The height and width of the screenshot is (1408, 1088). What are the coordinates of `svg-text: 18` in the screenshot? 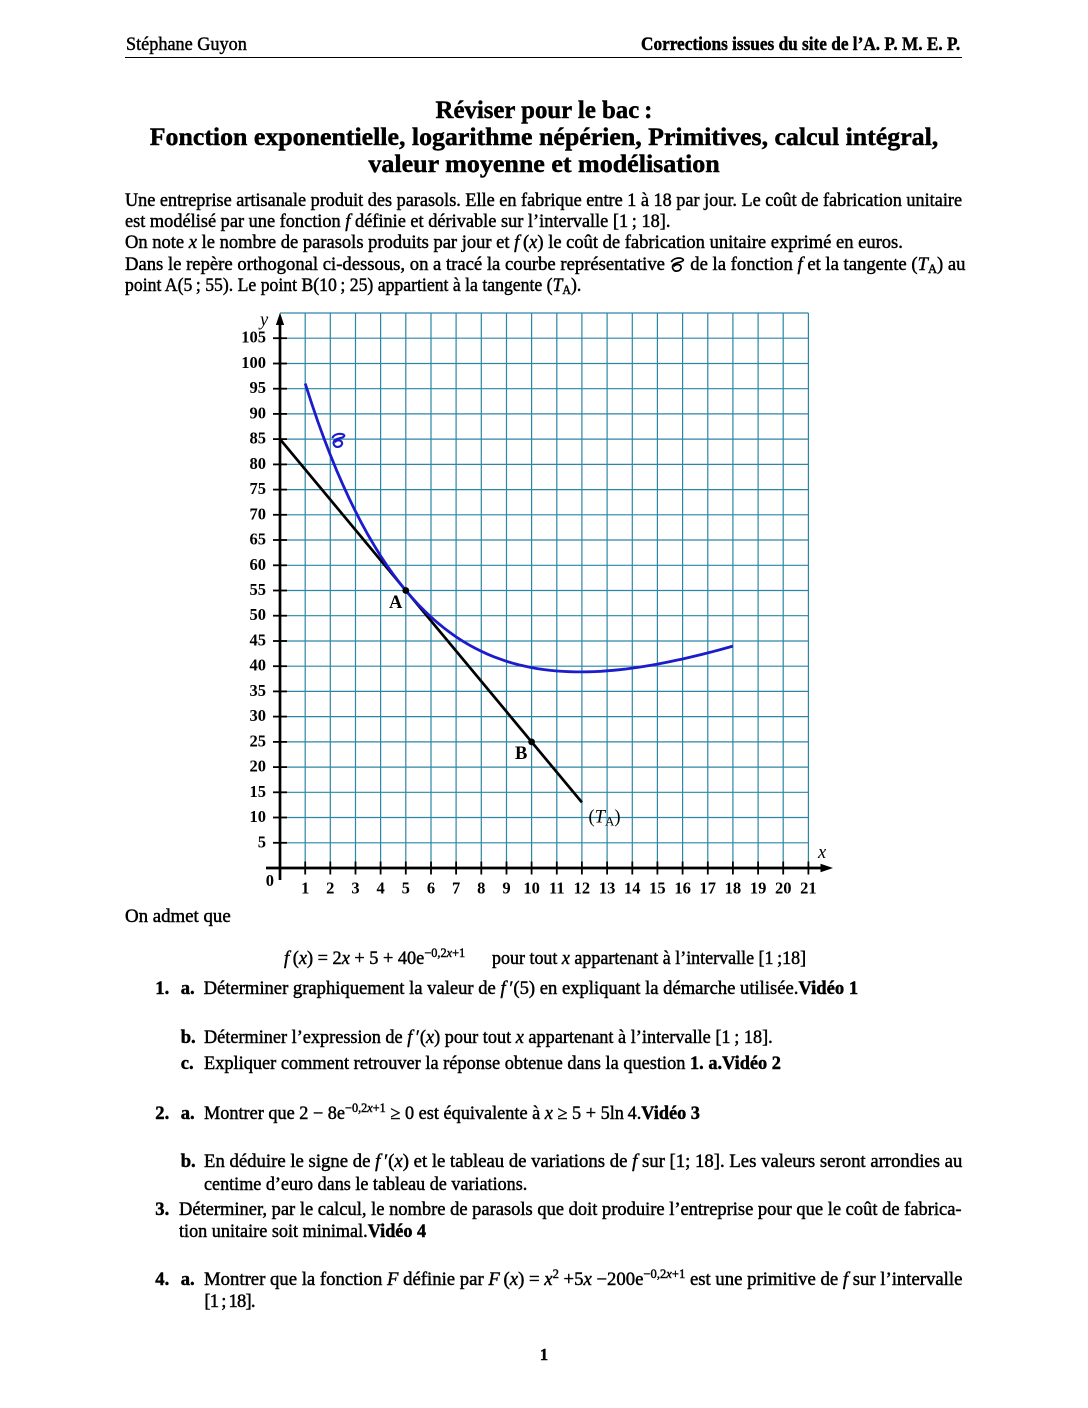 It's located at (733, 887).